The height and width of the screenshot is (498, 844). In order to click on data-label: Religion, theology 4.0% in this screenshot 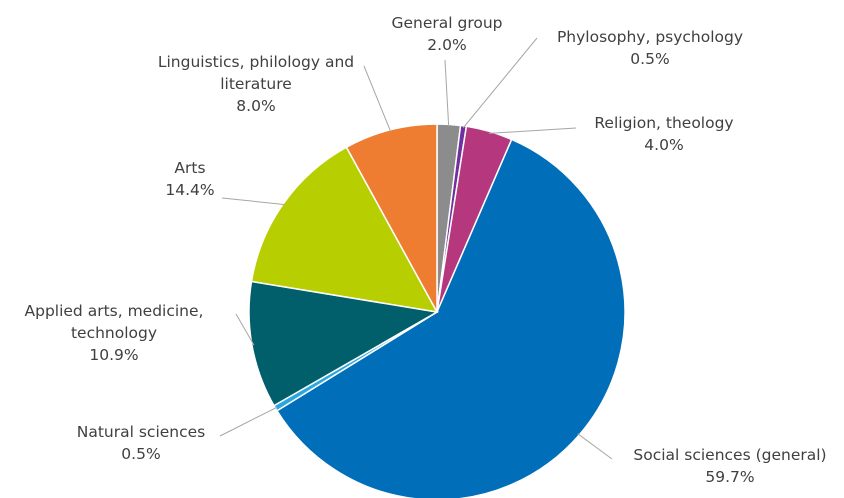, I will do `click(664, 134)`.